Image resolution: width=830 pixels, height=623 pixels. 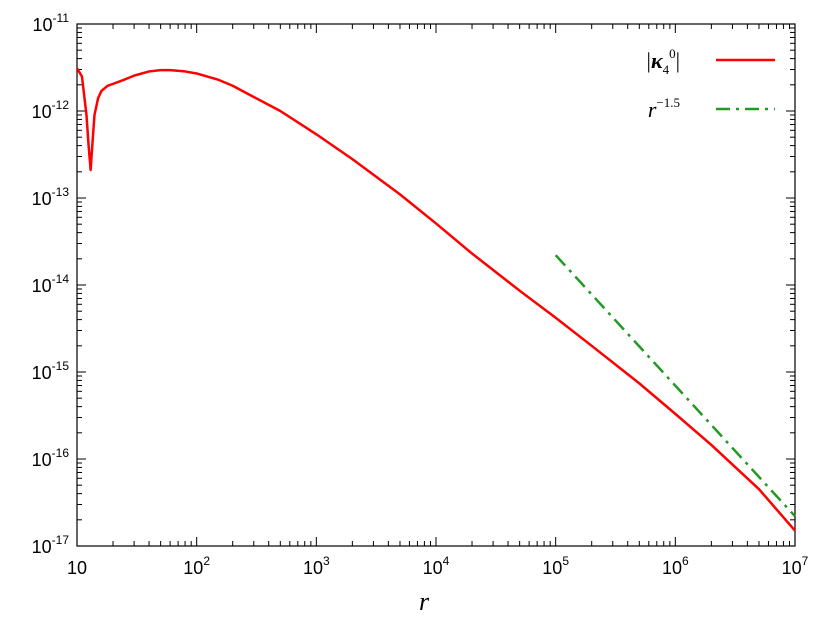 I want to click on x-tick-label: 10⁴, so click(x=436, y=566).